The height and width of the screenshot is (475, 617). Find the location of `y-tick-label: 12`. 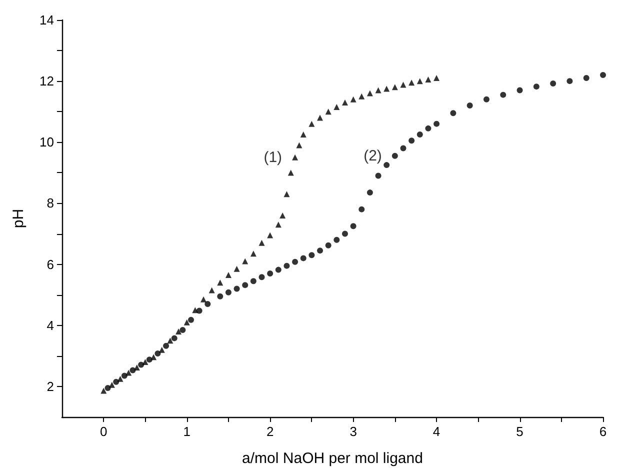

y-tick-label: 12 is located at coordinates (47, 81).